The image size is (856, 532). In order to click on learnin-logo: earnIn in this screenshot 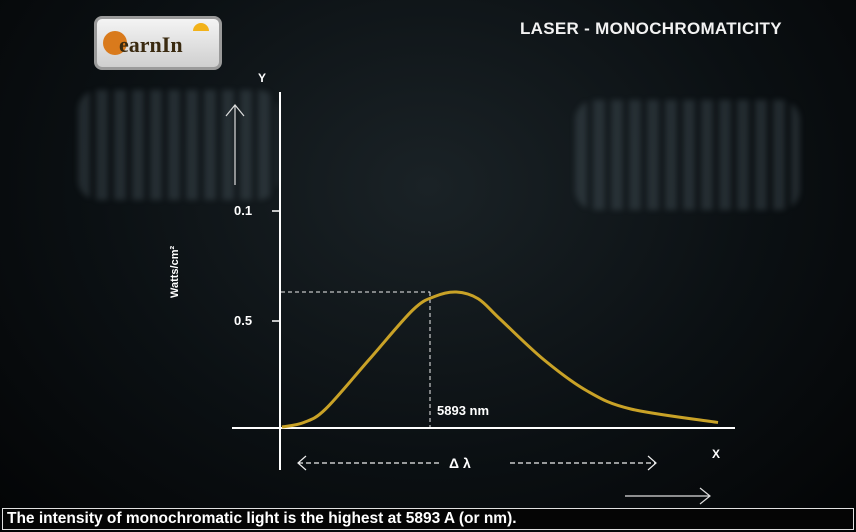, I will do `click(158, 43)`.